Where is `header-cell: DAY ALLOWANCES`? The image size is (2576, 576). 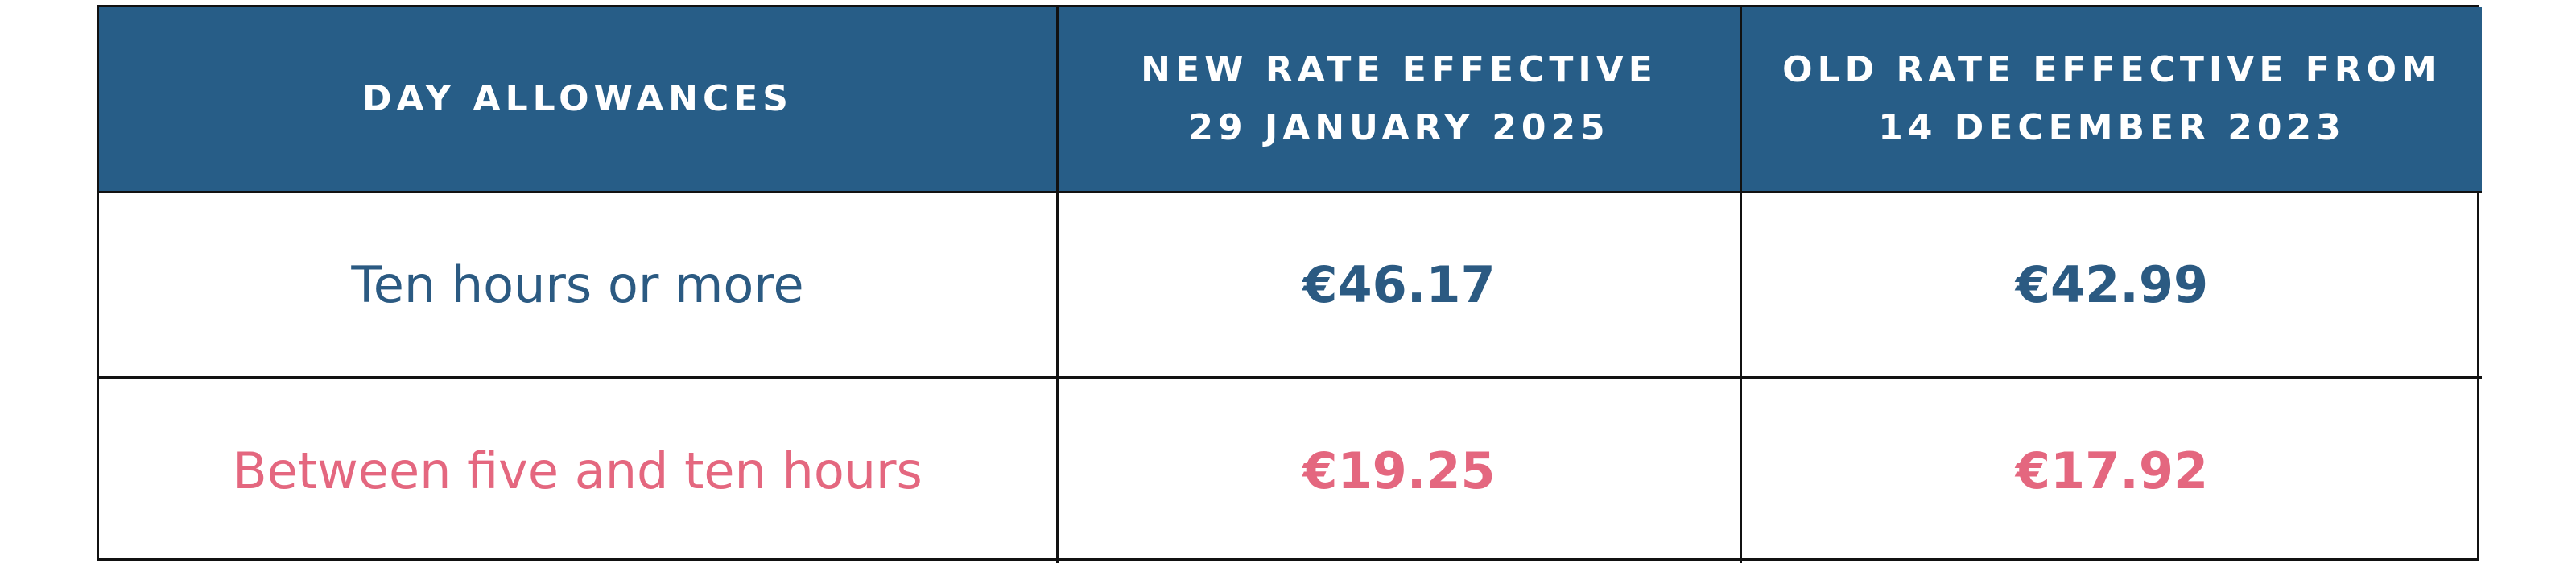
header-cell: DAY ALLOWANCES is located at coordinates (579, 100).